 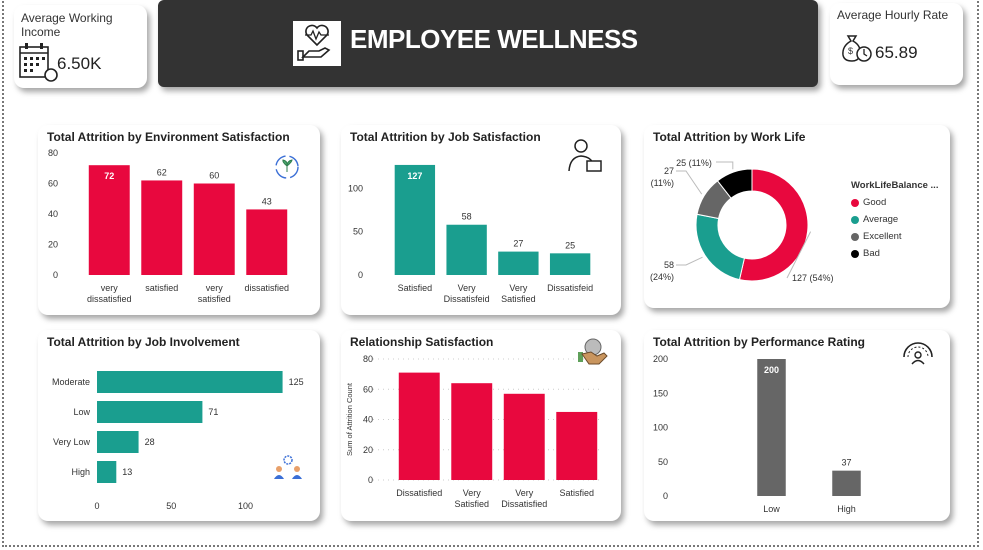 What do you see at coordinates (80, 472) in the screenshot?
I see `y-tick-label: High` at bounding box center [80, 472].